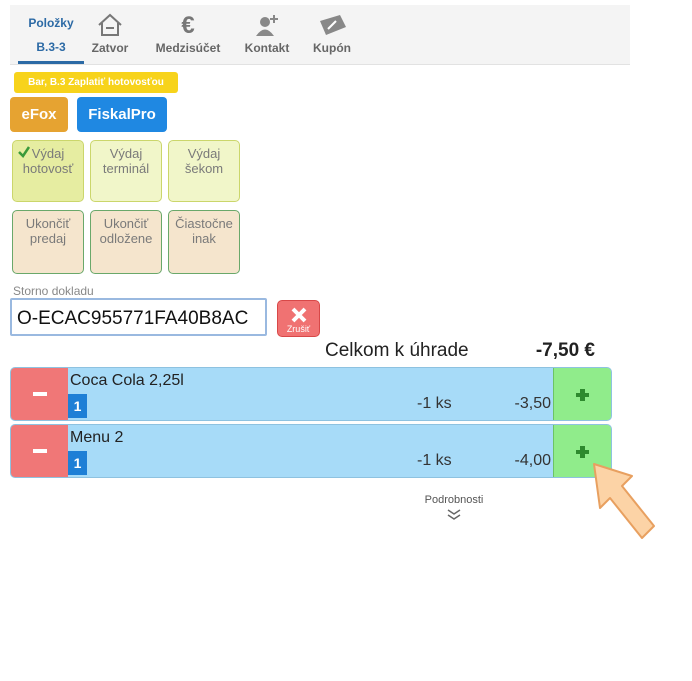 The image size is (692, 681). What do you see at coordinates (333, 25) in the screenshot?
I see `coupon-icon` at bounding box center [333, 25].